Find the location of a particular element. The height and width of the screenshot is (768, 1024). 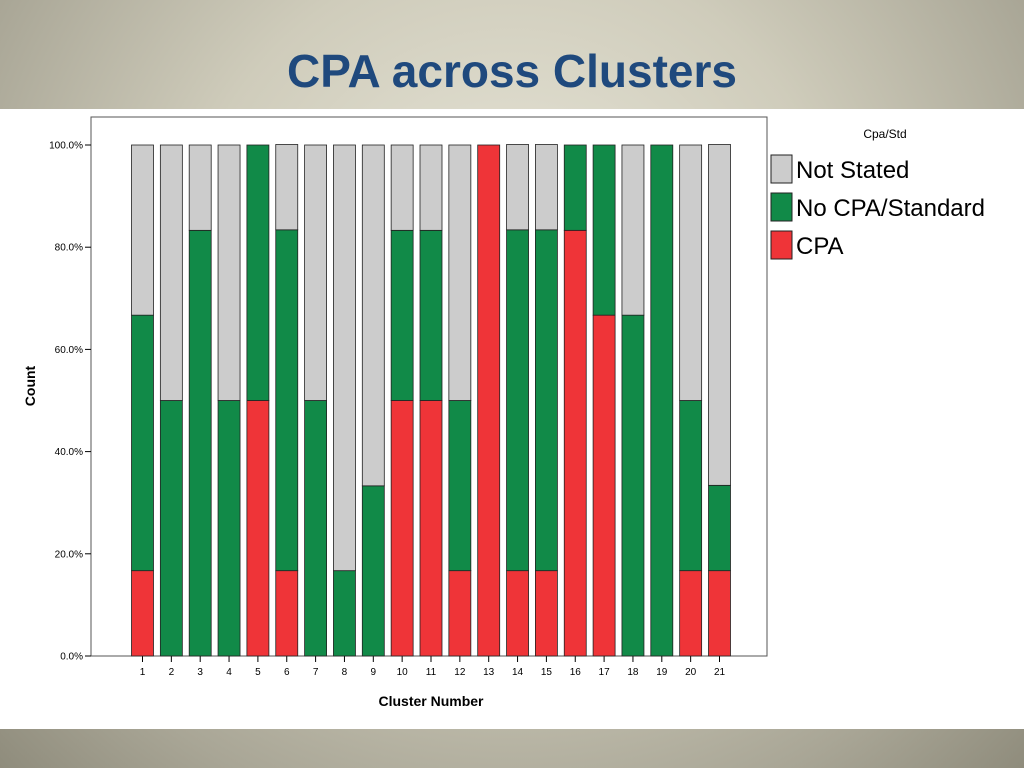

legend-label: Not Stated is located at coordinates (852, 170).